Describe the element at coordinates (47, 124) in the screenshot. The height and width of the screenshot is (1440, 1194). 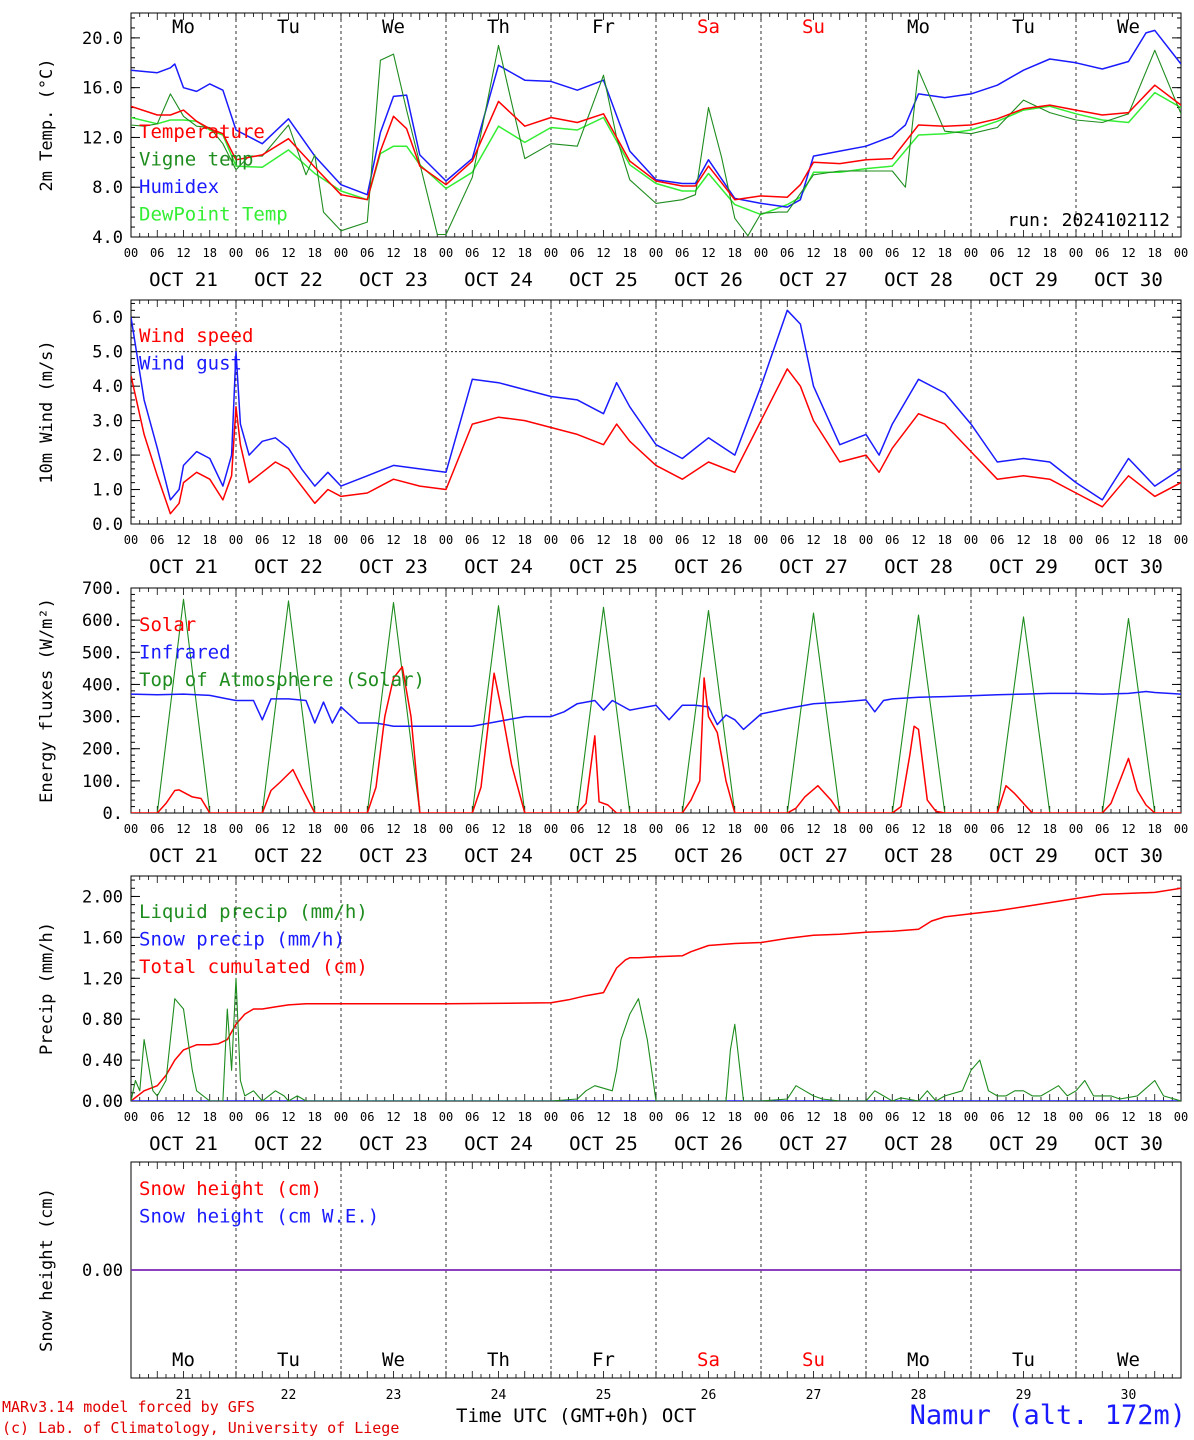
I see `temperature-y-axis-title: 2m Temp. (°C)` at that location.